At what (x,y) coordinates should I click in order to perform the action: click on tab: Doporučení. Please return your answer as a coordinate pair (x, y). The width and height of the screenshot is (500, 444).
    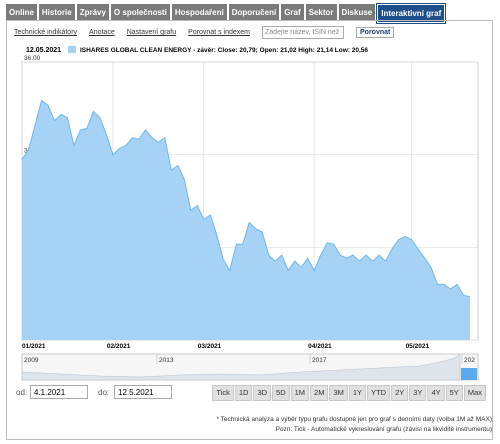
    Looking at the image, I should click on (254, 12).